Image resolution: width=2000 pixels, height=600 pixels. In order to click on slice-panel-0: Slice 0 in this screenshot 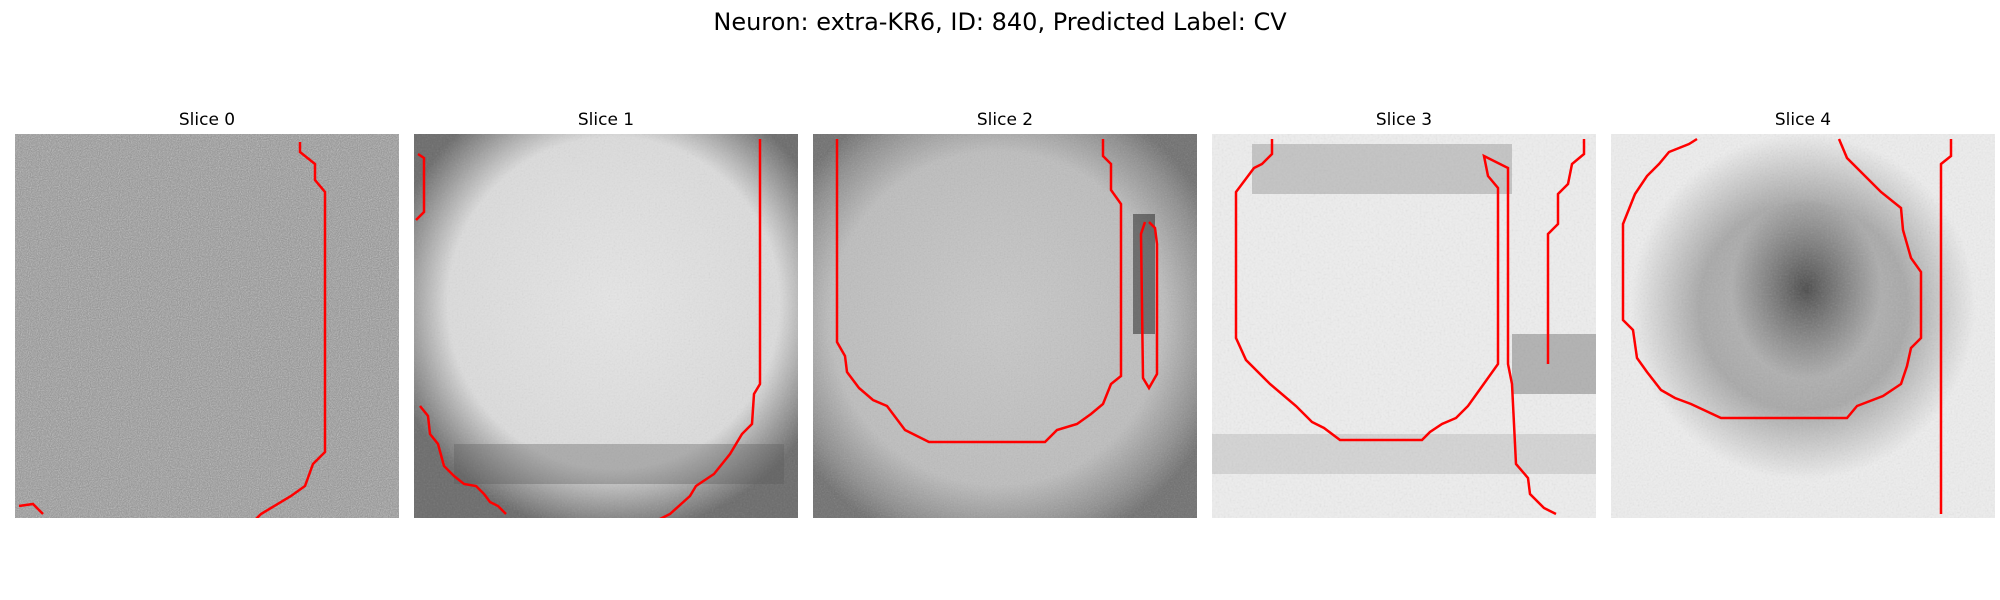, I will do `click(207, 314)`.